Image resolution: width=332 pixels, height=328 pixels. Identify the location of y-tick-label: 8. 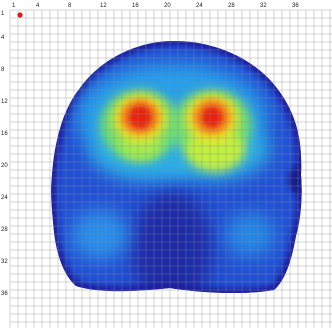
(3, 70).